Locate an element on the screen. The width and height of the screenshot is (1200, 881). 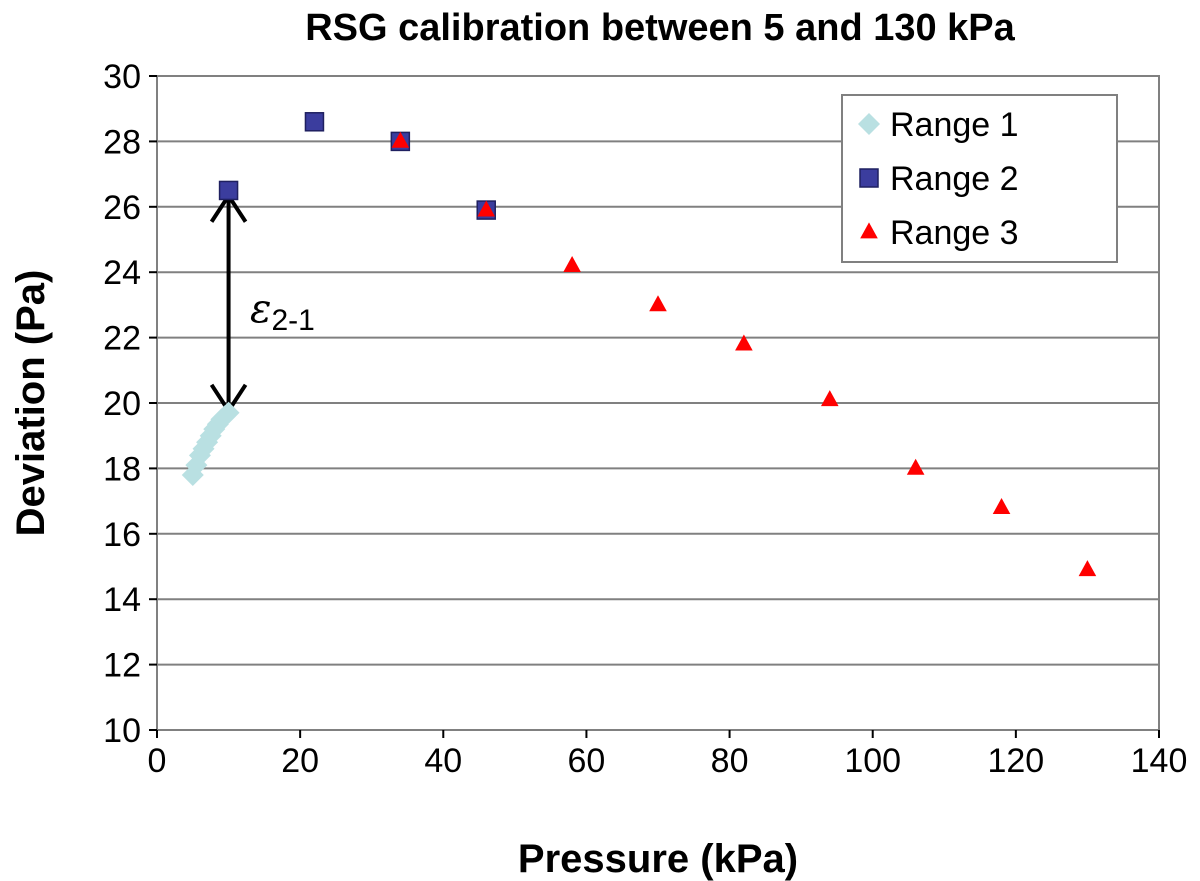
y-tick-label-20: 20 is located at coordinates (122, 404).